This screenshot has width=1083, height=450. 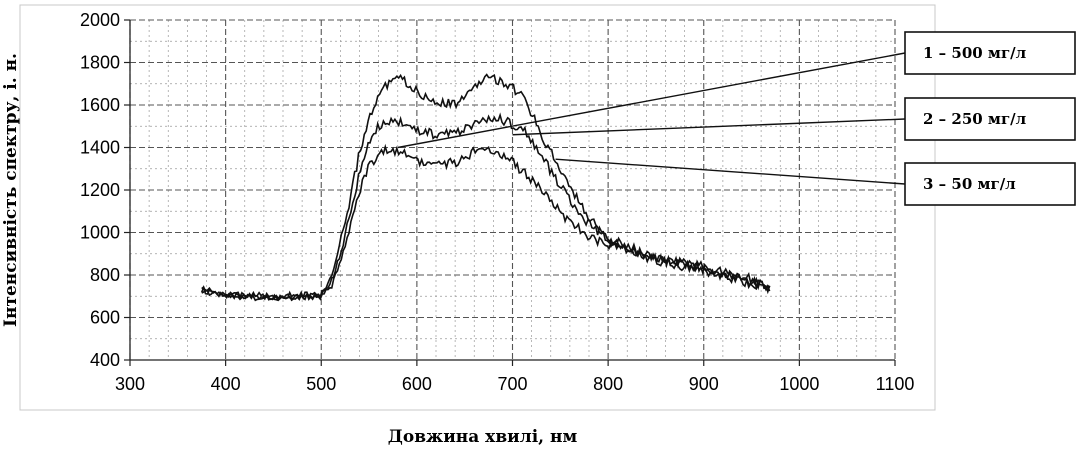 I want to click on y-tick-label: 1800, so click(x=100, y=63).